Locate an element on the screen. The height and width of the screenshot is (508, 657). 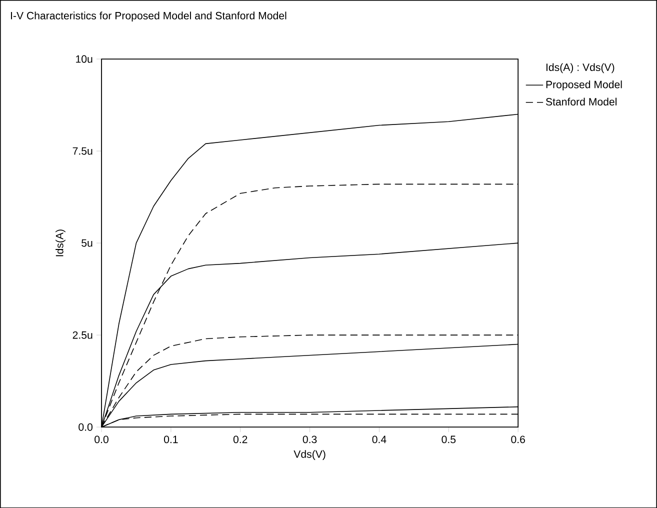
x-tick-label: 0.5 is located at coordinates (449, 440).